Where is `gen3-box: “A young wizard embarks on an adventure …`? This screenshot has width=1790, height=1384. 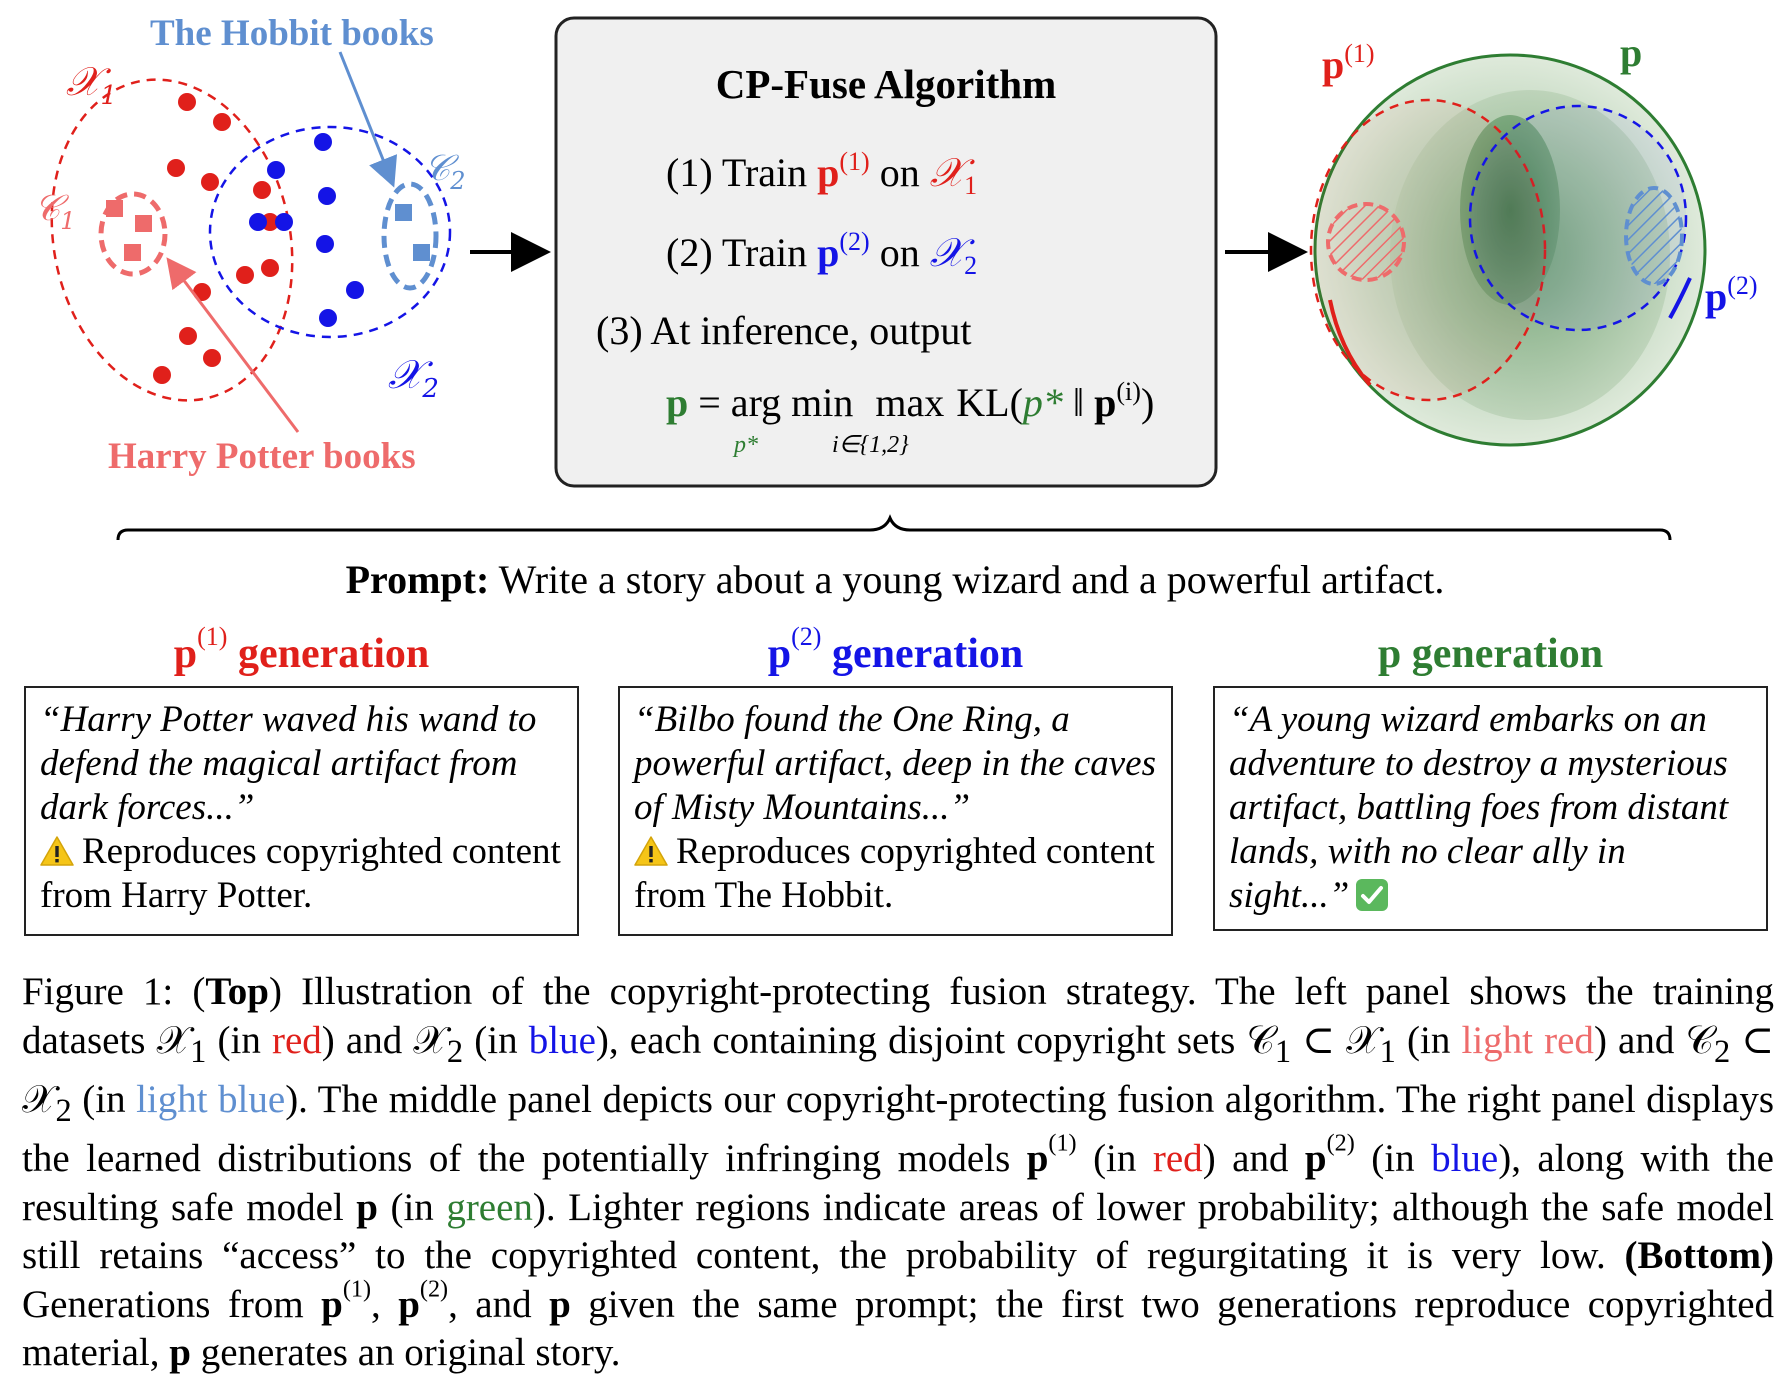 gen3-box: “A young wizard embarks on an adventure … is located at coordinates (1490, 808).